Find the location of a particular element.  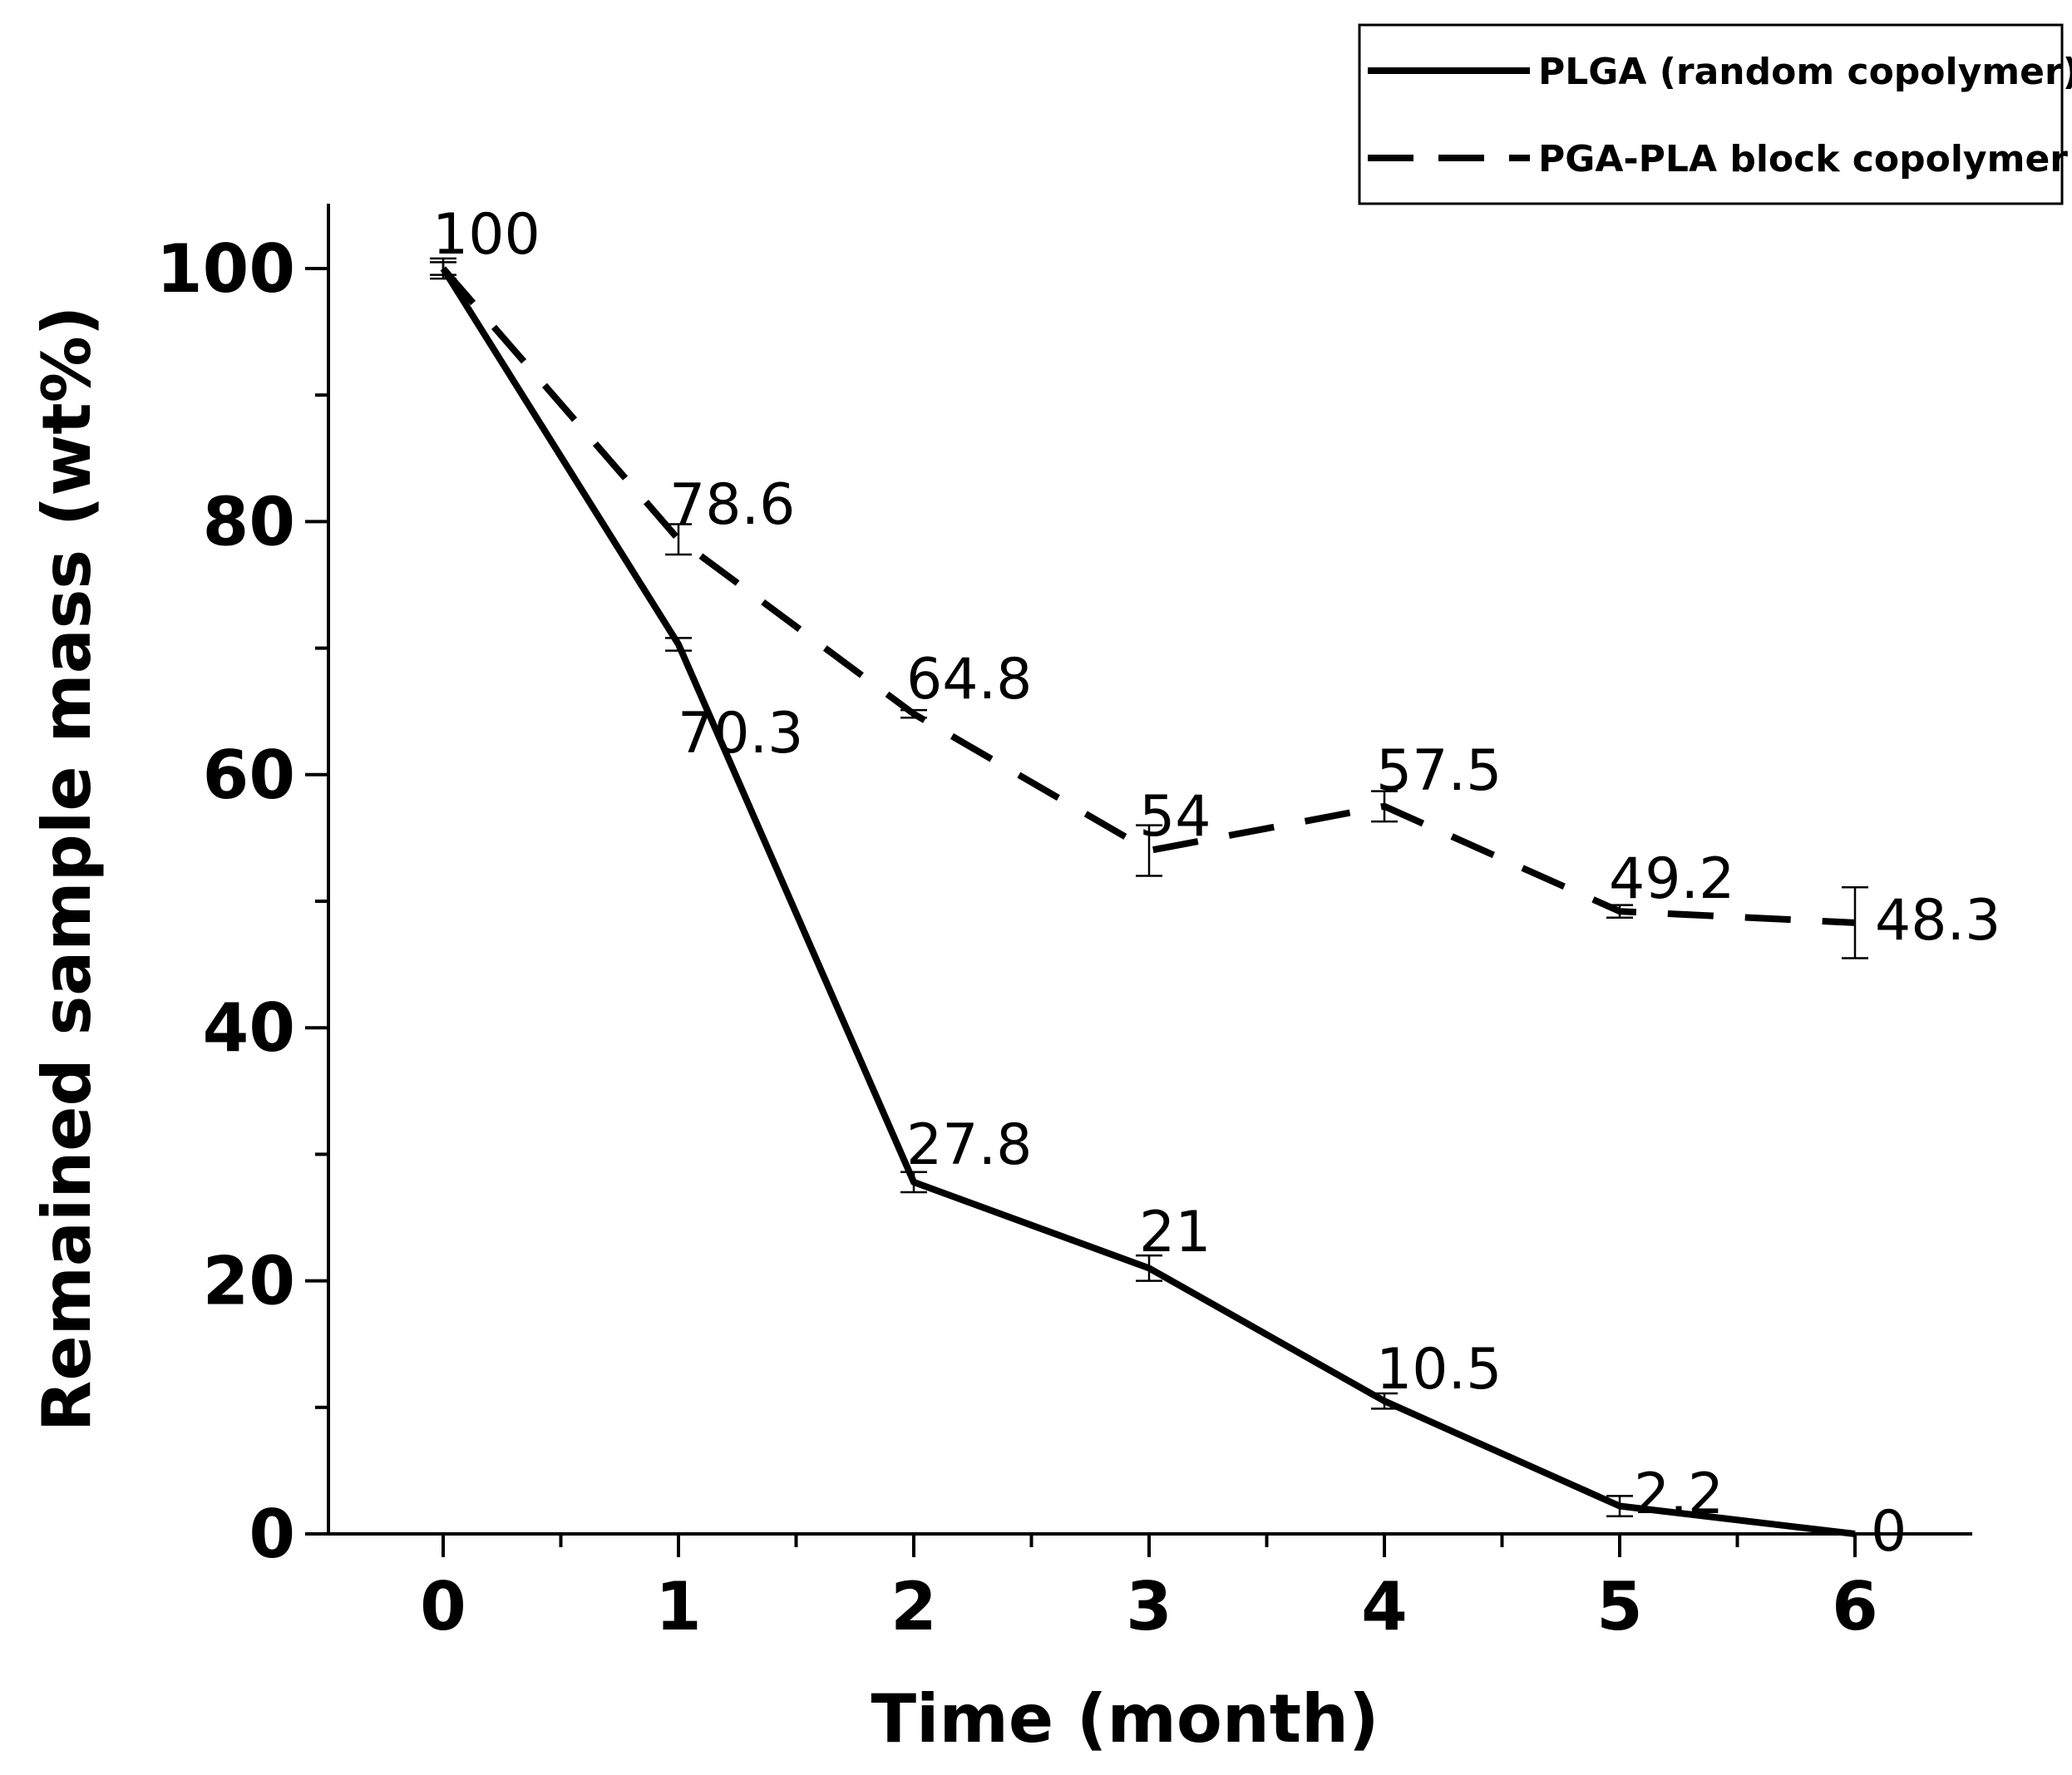

y-tick-label: 60 is located at coordinates (249, 775).